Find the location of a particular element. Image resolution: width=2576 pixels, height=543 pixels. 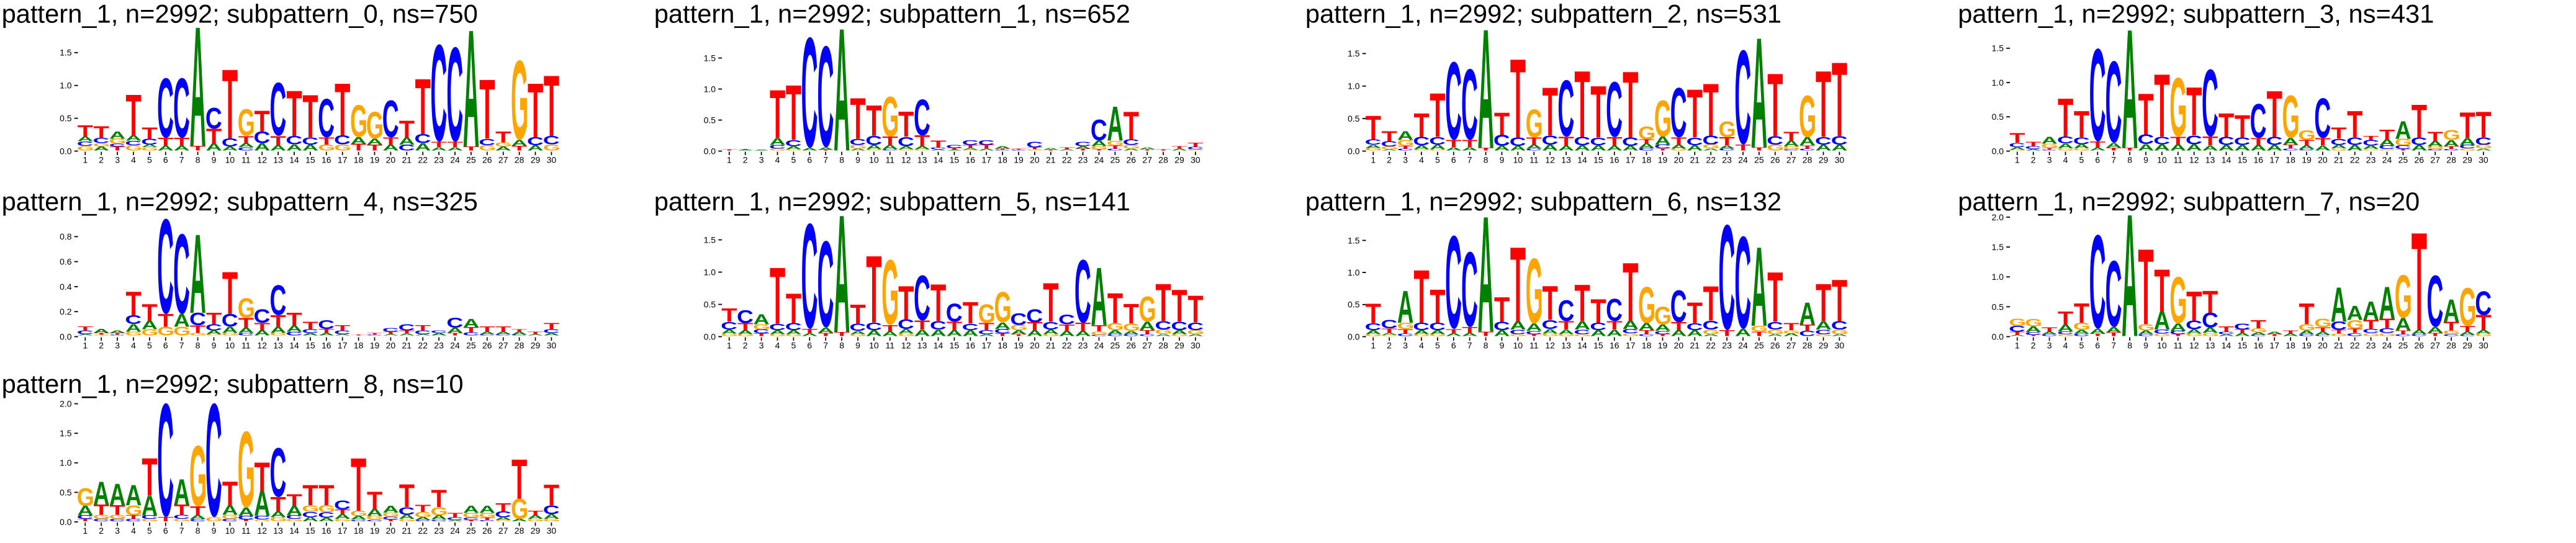

svg-text: 7 is located at coordinates (181, 160).